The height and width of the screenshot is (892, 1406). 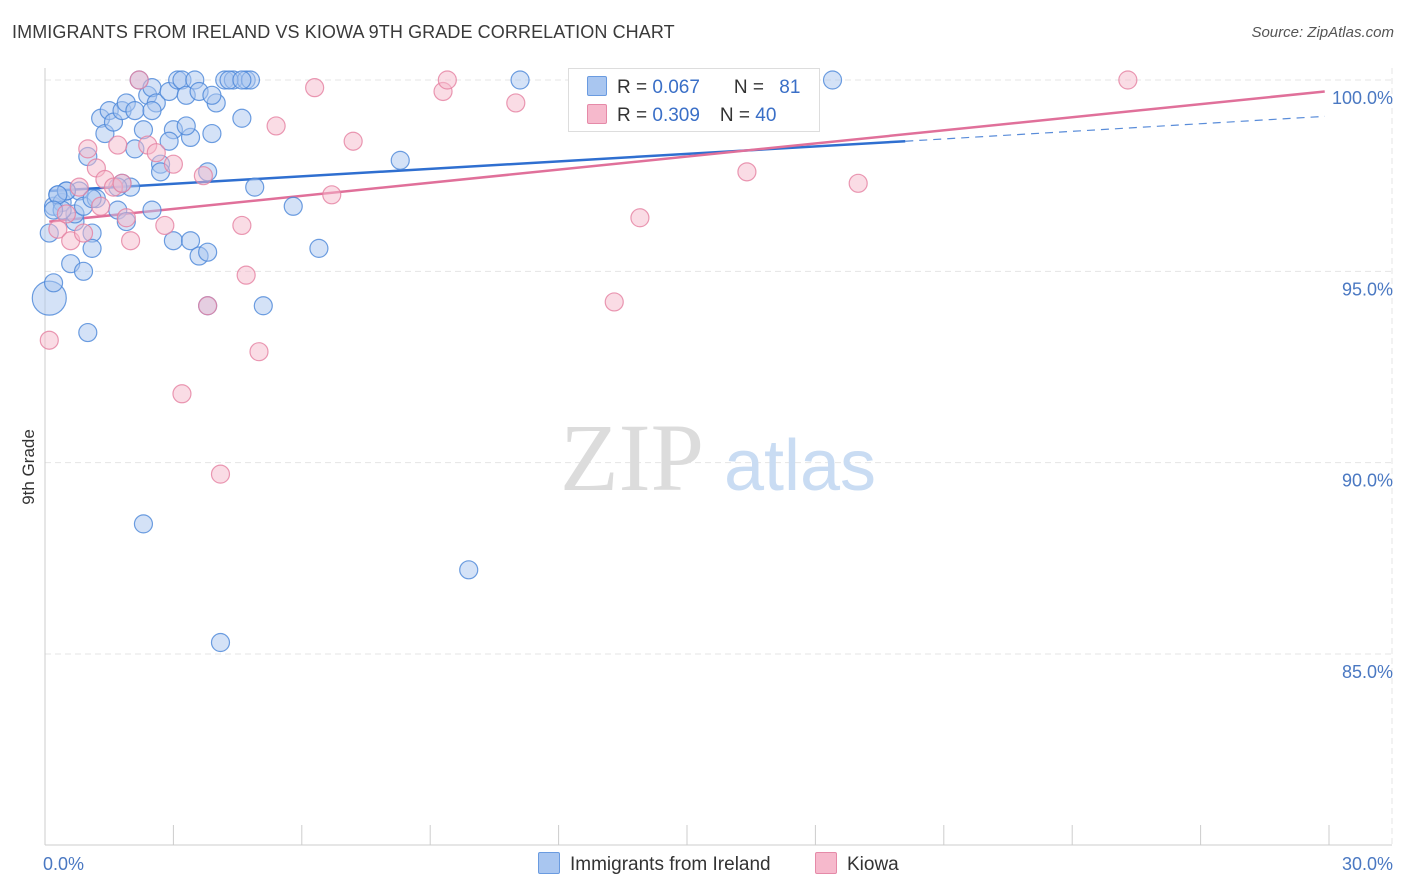 What do you see at coordinates (1367, 864) in the screenshot?
I see `x-tick-label: 30.0%` at bounding box center [1367, 864].